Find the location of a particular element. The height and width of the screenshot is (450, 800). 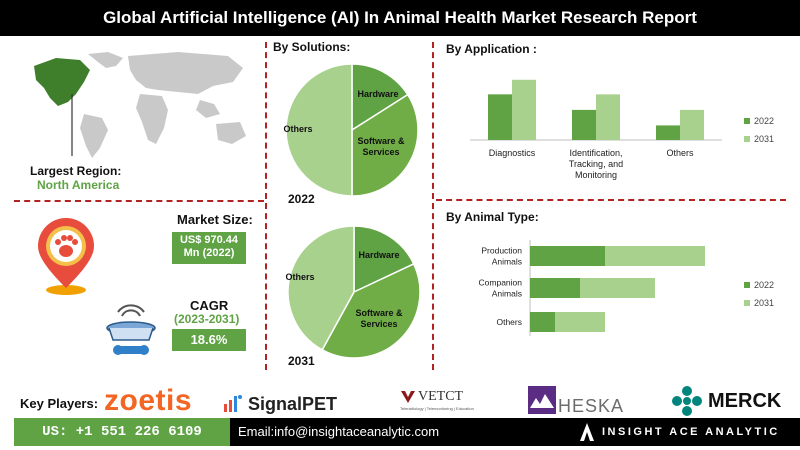

divider-horizontal-right is located at coordinates (611, 200).